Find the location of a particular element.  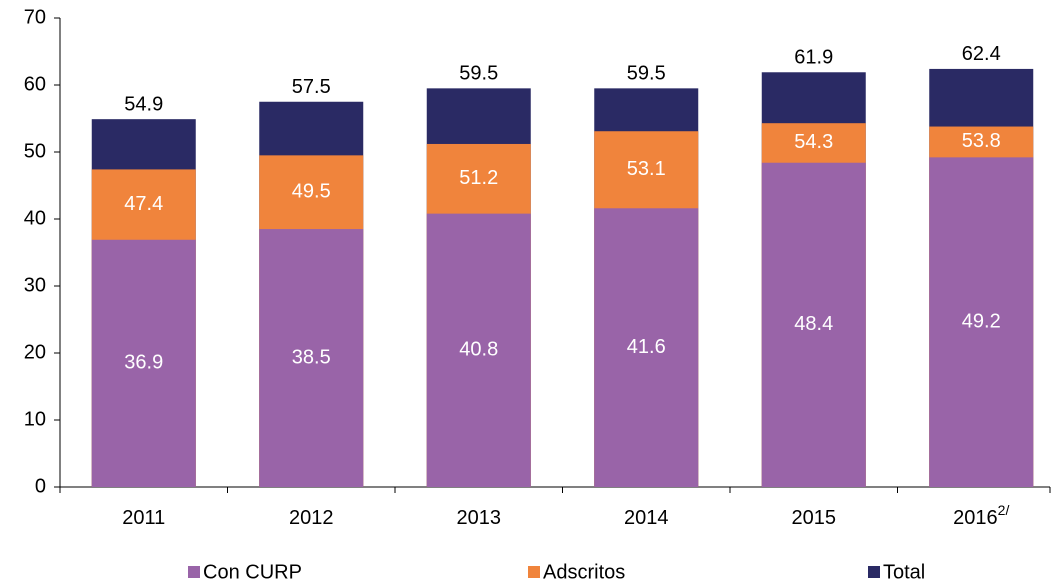

data-label: 36.9 is located at coordinates (143, 363).